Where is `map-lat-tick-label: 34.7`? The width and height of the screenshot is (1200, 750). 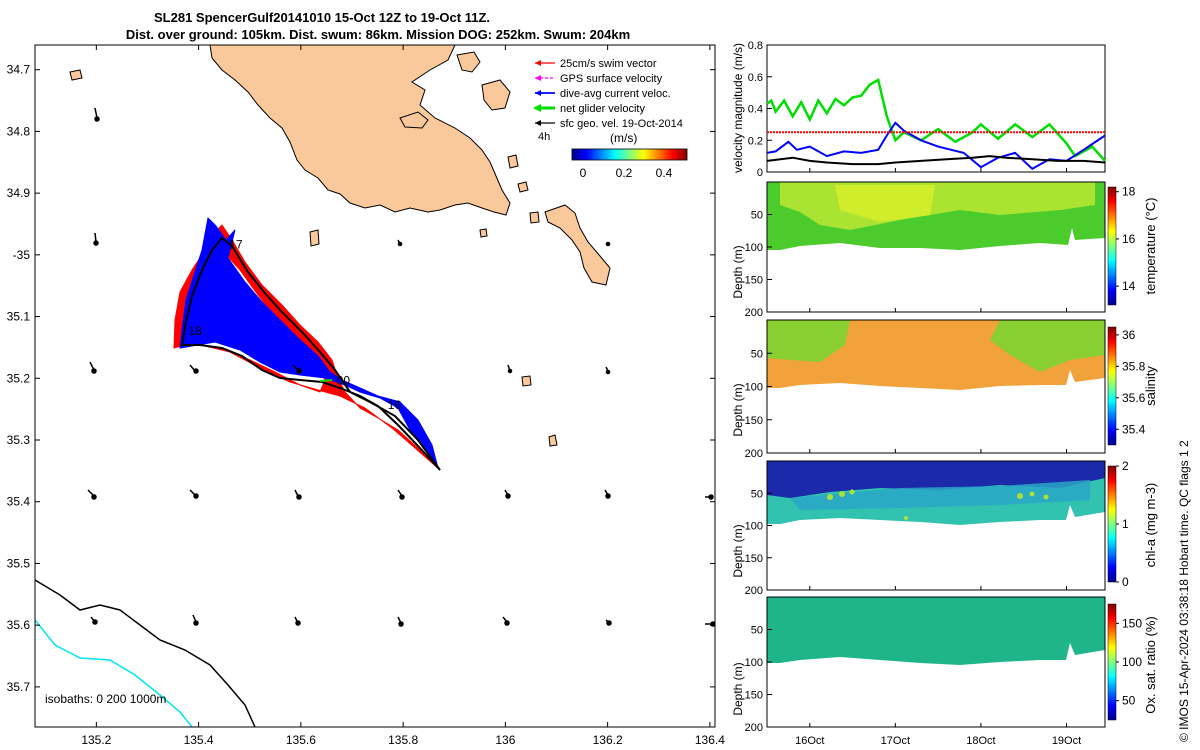
map-lat-tick-label: 34.7 is located at coordinates (19, 70).